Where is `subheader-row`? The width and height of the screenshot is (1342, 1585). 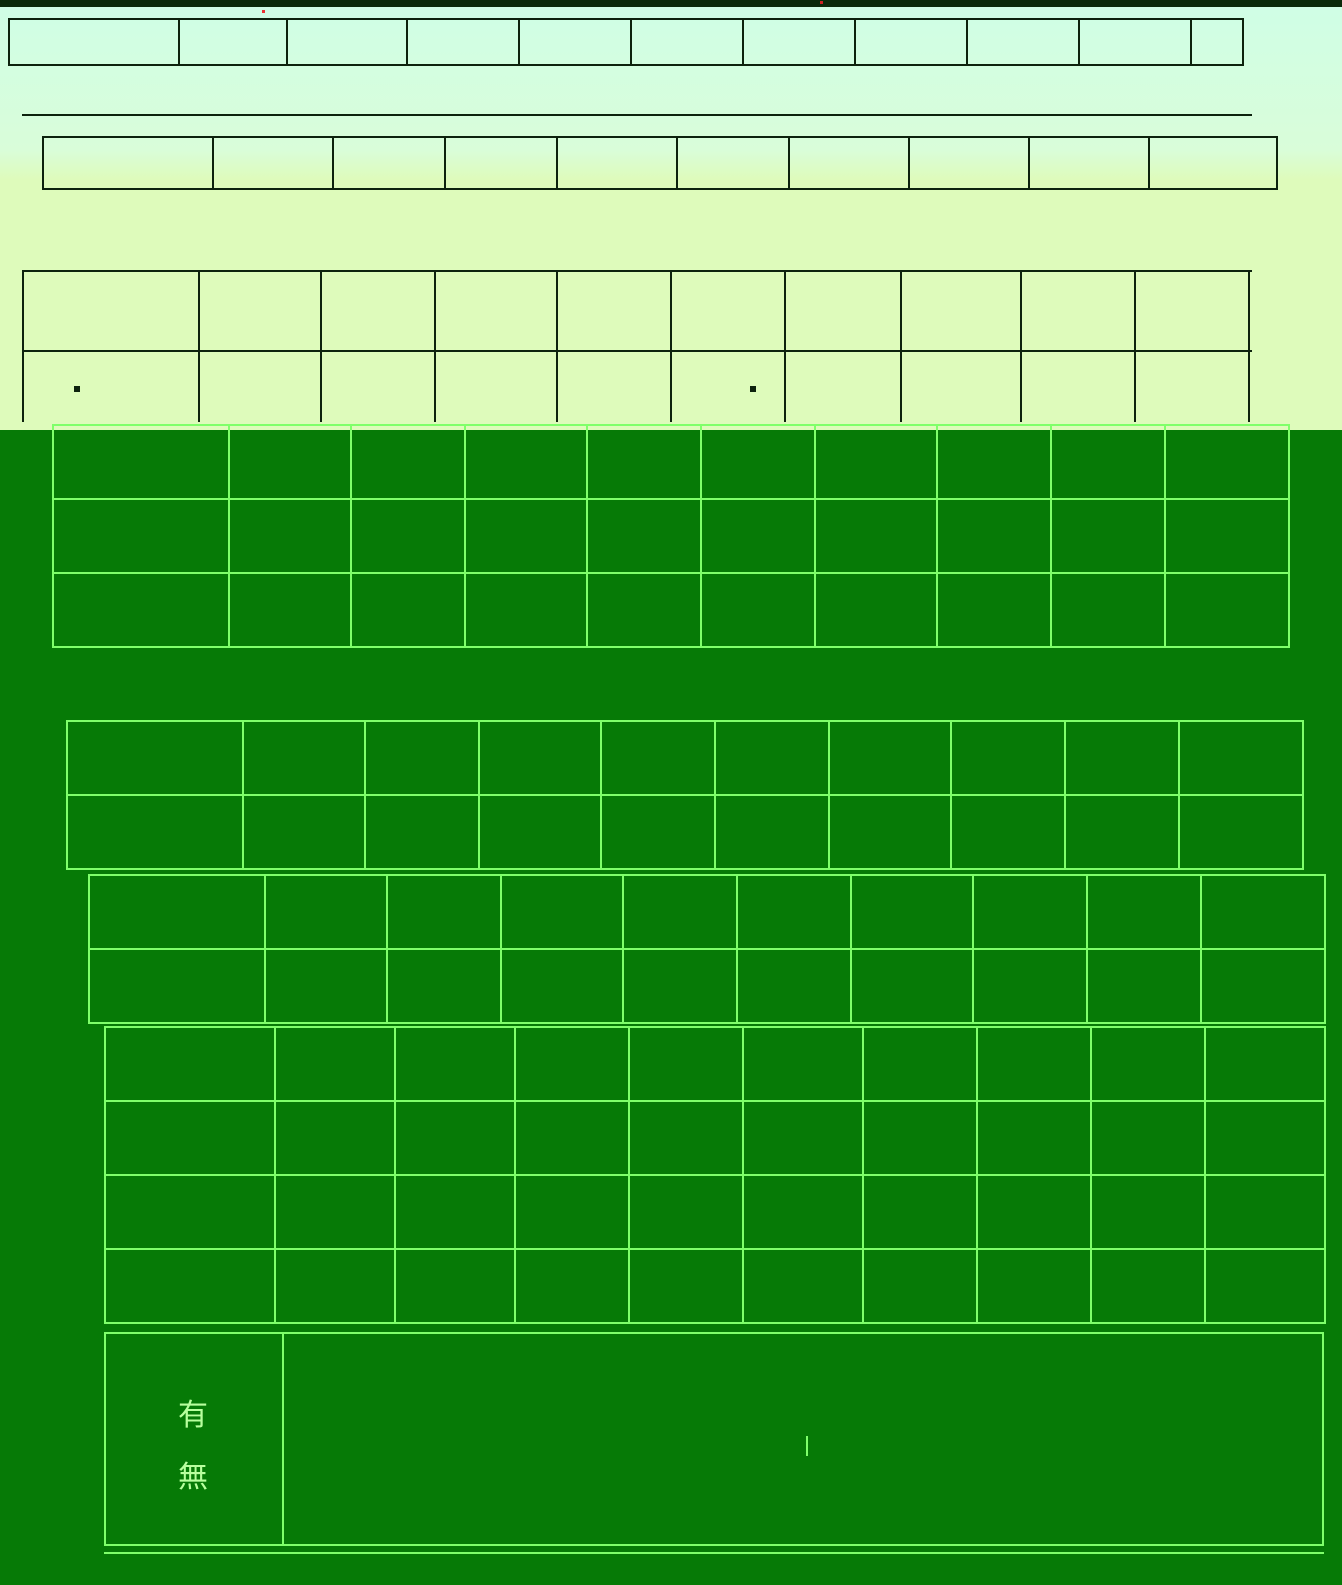 subheader-row is located at coordinates (660, 163).